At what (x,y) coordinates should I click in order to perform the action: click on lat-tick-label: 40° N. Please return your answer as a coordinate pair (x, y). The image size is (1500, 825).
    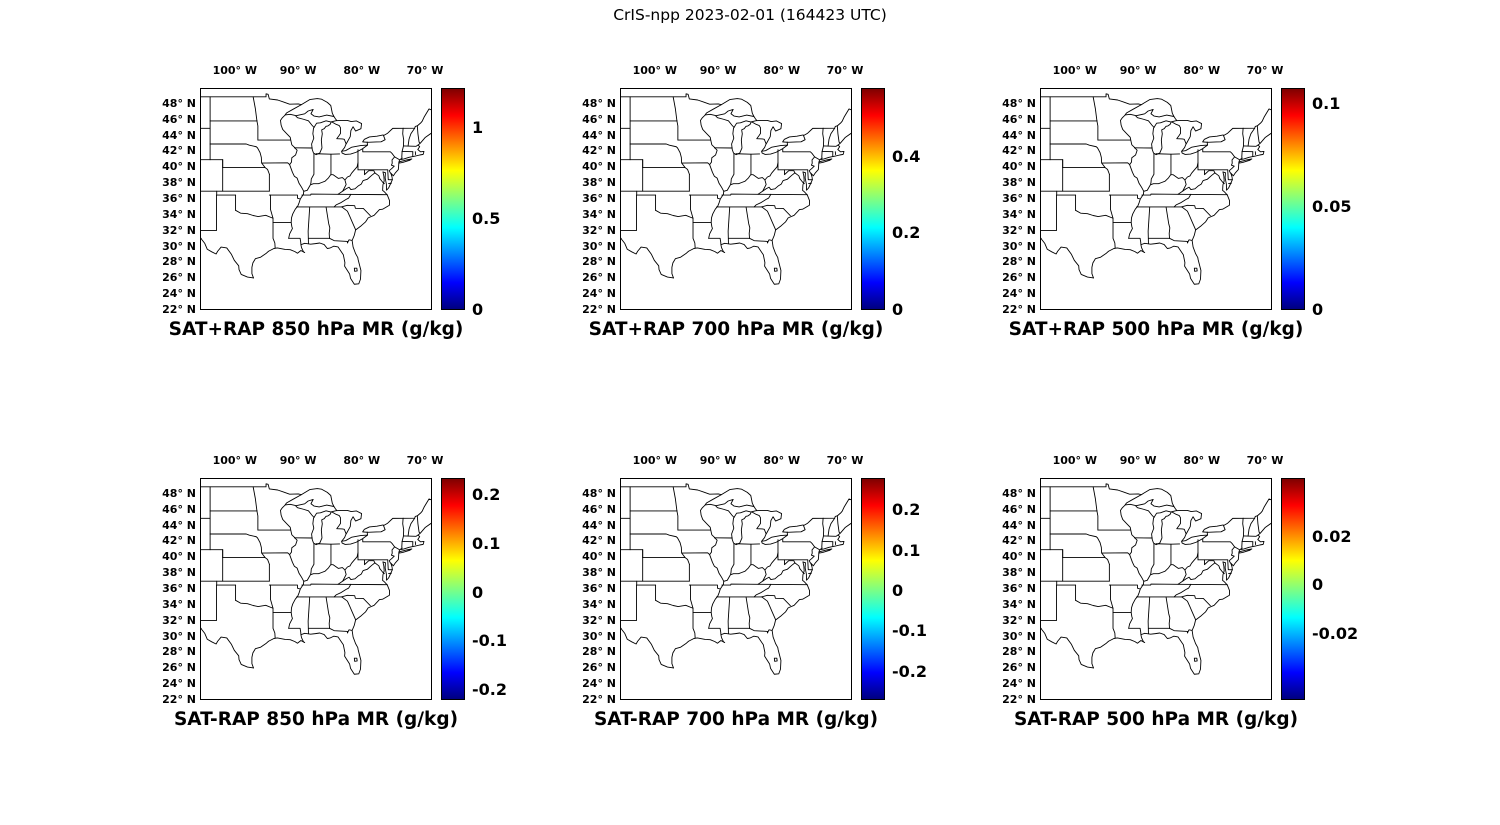
    Looking at the image, I should click on (1019, 557).